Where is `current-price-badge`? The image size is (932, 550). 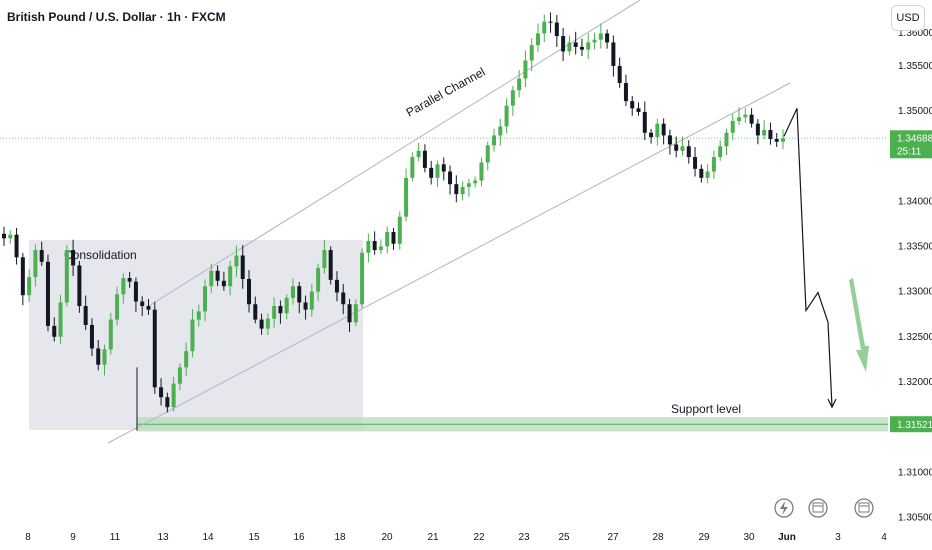
current-price-badge is located at coordinates (911, 144).